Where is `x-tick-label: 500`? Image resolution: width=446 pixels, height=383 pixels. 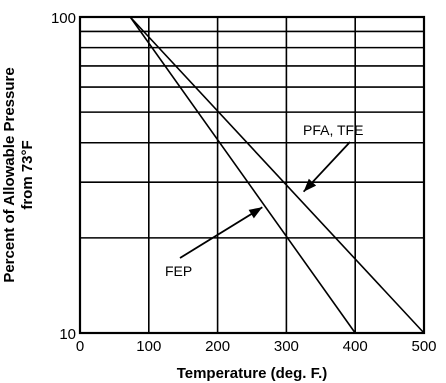
x-tick-label: 500 is located at coordinates (423, 346).